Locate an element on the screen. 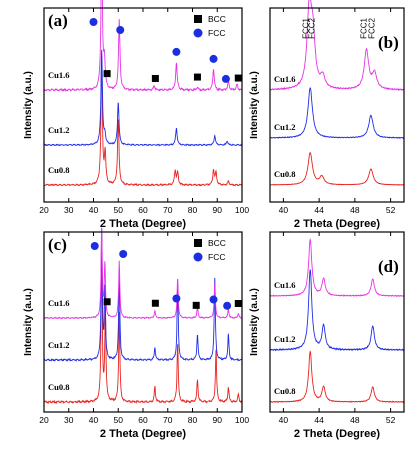  panel-d-xtick-label: 44 is located at coordinates (319, 420).